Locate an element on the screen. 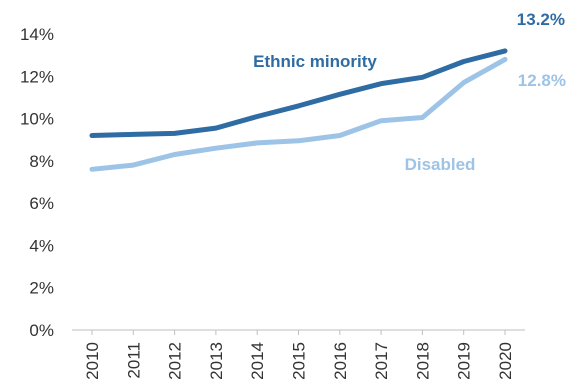 This screenshot has height=390, width=578. x-tick-label: 2013 is located at coordinates (216, 361).